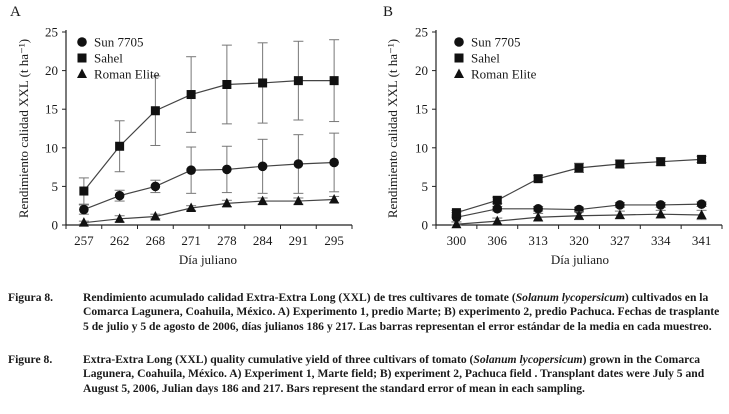 The width and height of the screenshot is (729, 414). Describe the element at coordinates (263, 240) in the screenshot. I see `x-tick-label: 284` at that location.